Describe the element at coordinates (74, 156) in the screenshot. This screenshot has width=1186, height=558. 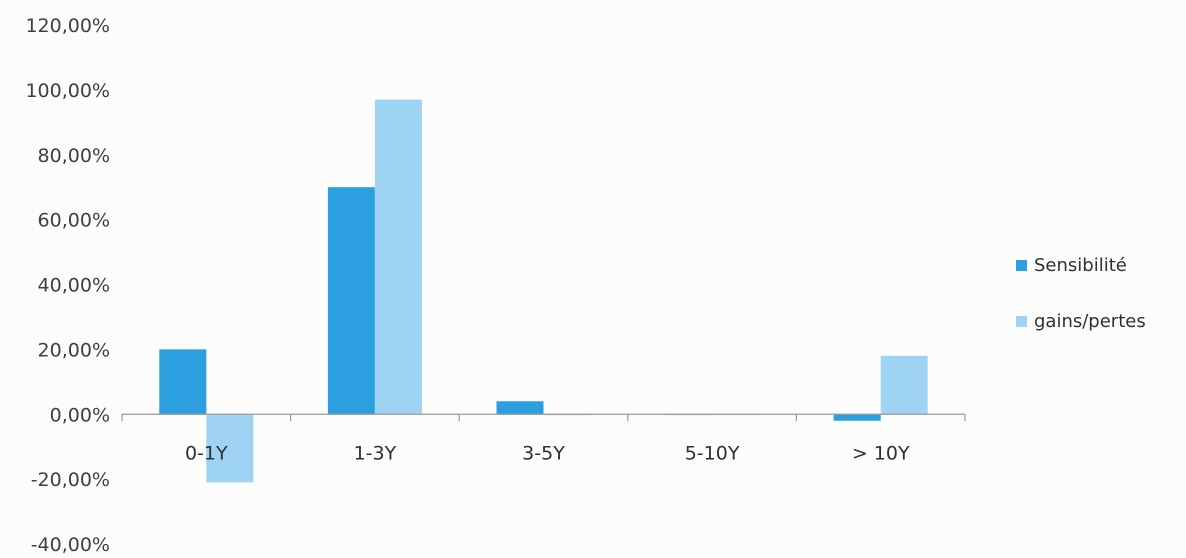
I see `y-tick-label: 80,00%` at that location.